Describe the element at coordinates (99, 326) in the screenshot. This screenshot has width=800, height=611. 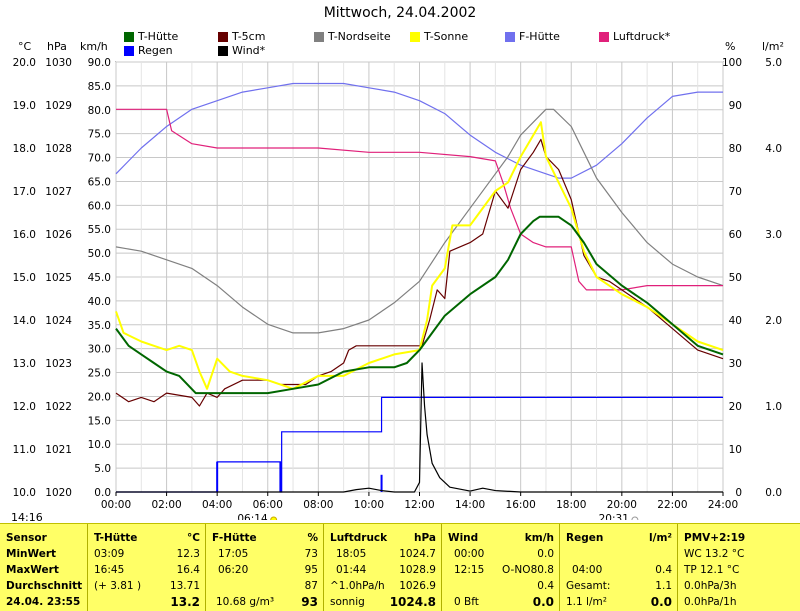
I see `wind-tick-label: 35.0` at that location.